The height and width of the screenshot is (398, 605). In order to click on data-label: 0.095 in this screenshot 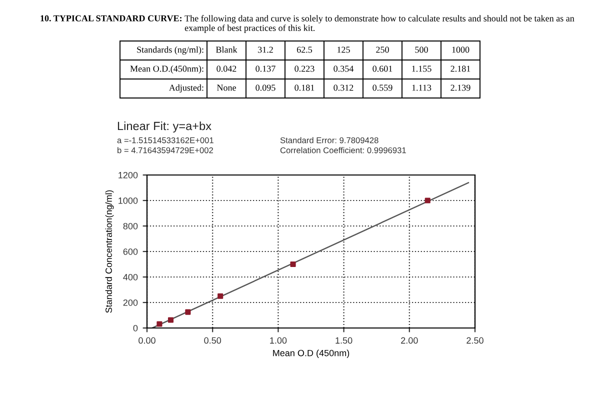, I will do `click(266, 87)`.